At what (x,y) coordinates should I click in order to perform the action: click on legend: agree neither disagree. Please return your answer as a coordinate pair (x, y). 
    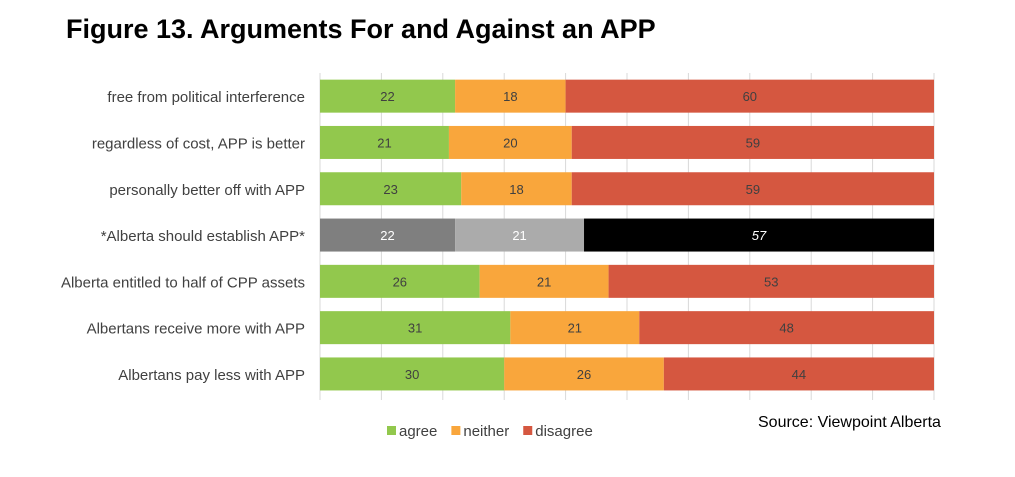
    Looking at the image, I should click on (490, 431).